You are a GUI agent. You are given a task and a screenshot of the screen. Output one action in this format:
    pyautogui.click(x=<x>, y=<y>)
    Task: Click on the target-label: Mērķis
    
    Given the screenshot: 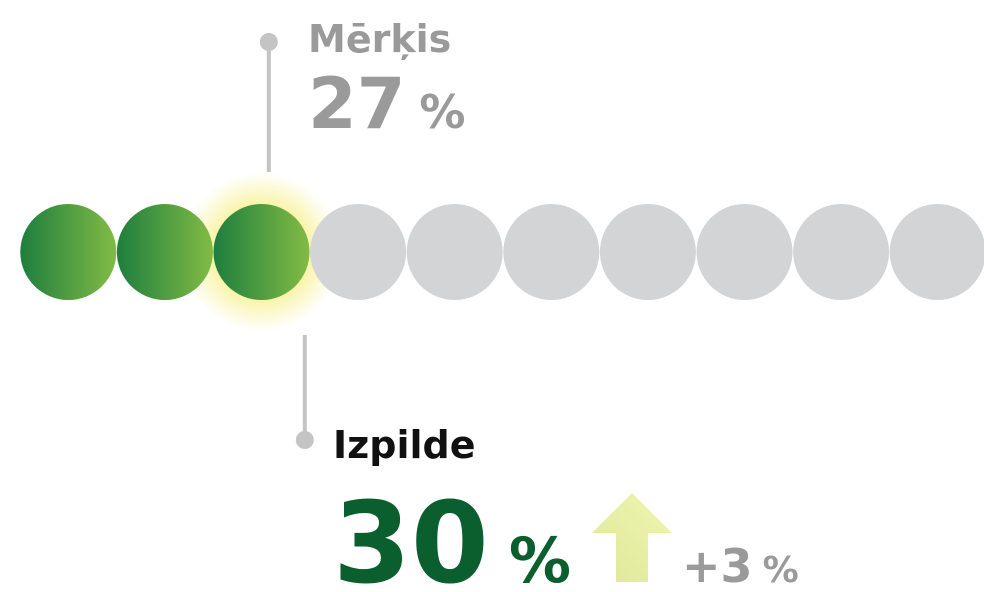 What is the action you would take?
    pyautogui.click(x=379, y=39)
    